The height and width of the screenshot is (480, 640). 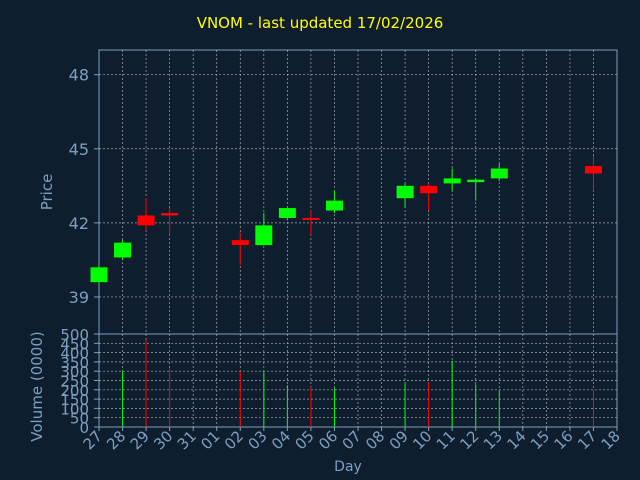 What do you see at coordinates (74, 344) in the screenshot?
I see `volume-y-tick-label: 450` at bounding box center [74, 344].